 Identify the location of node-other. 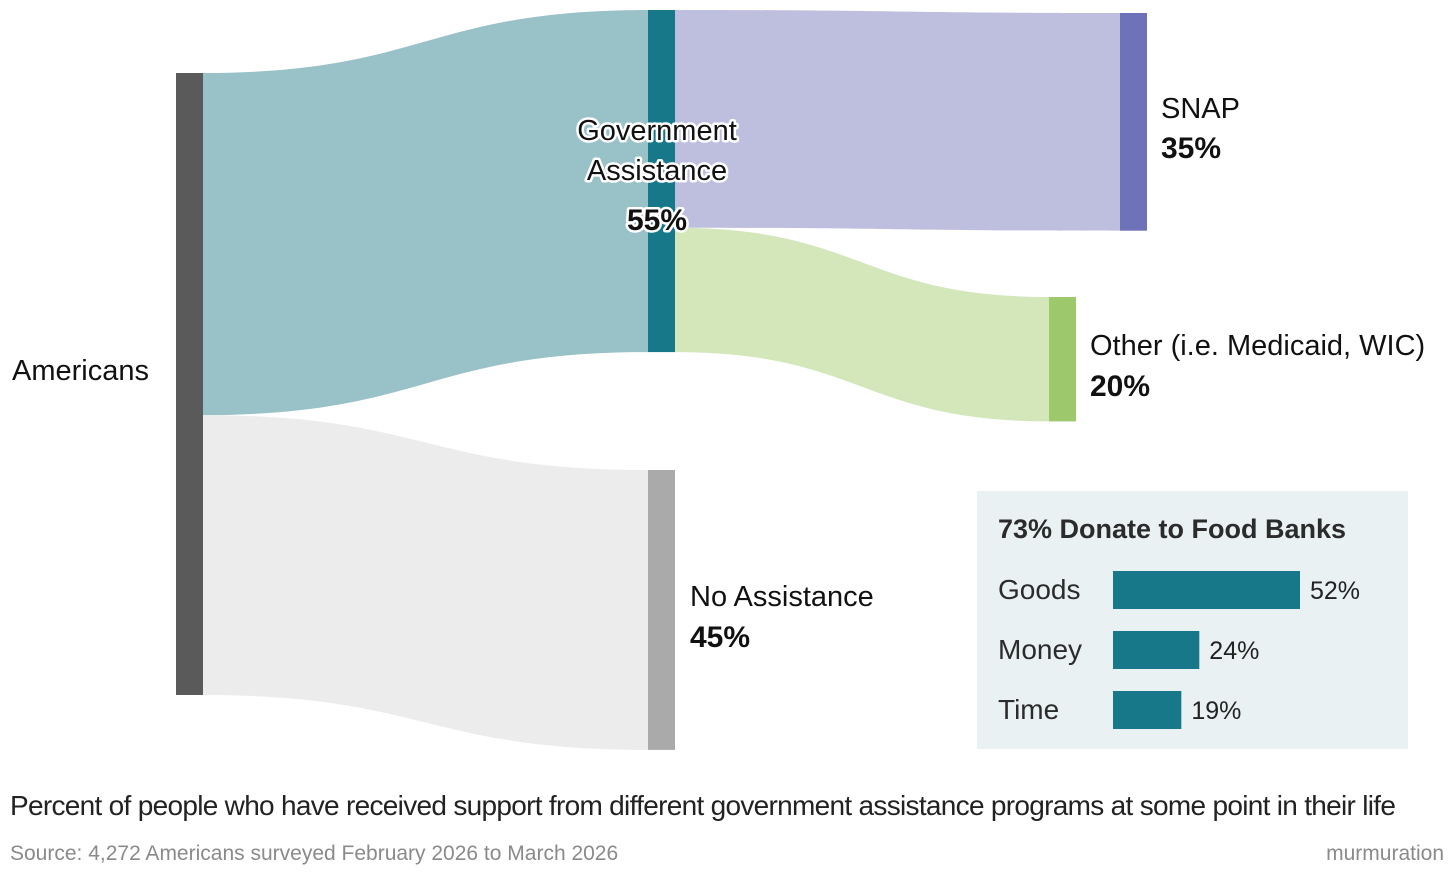
(1062, 359).